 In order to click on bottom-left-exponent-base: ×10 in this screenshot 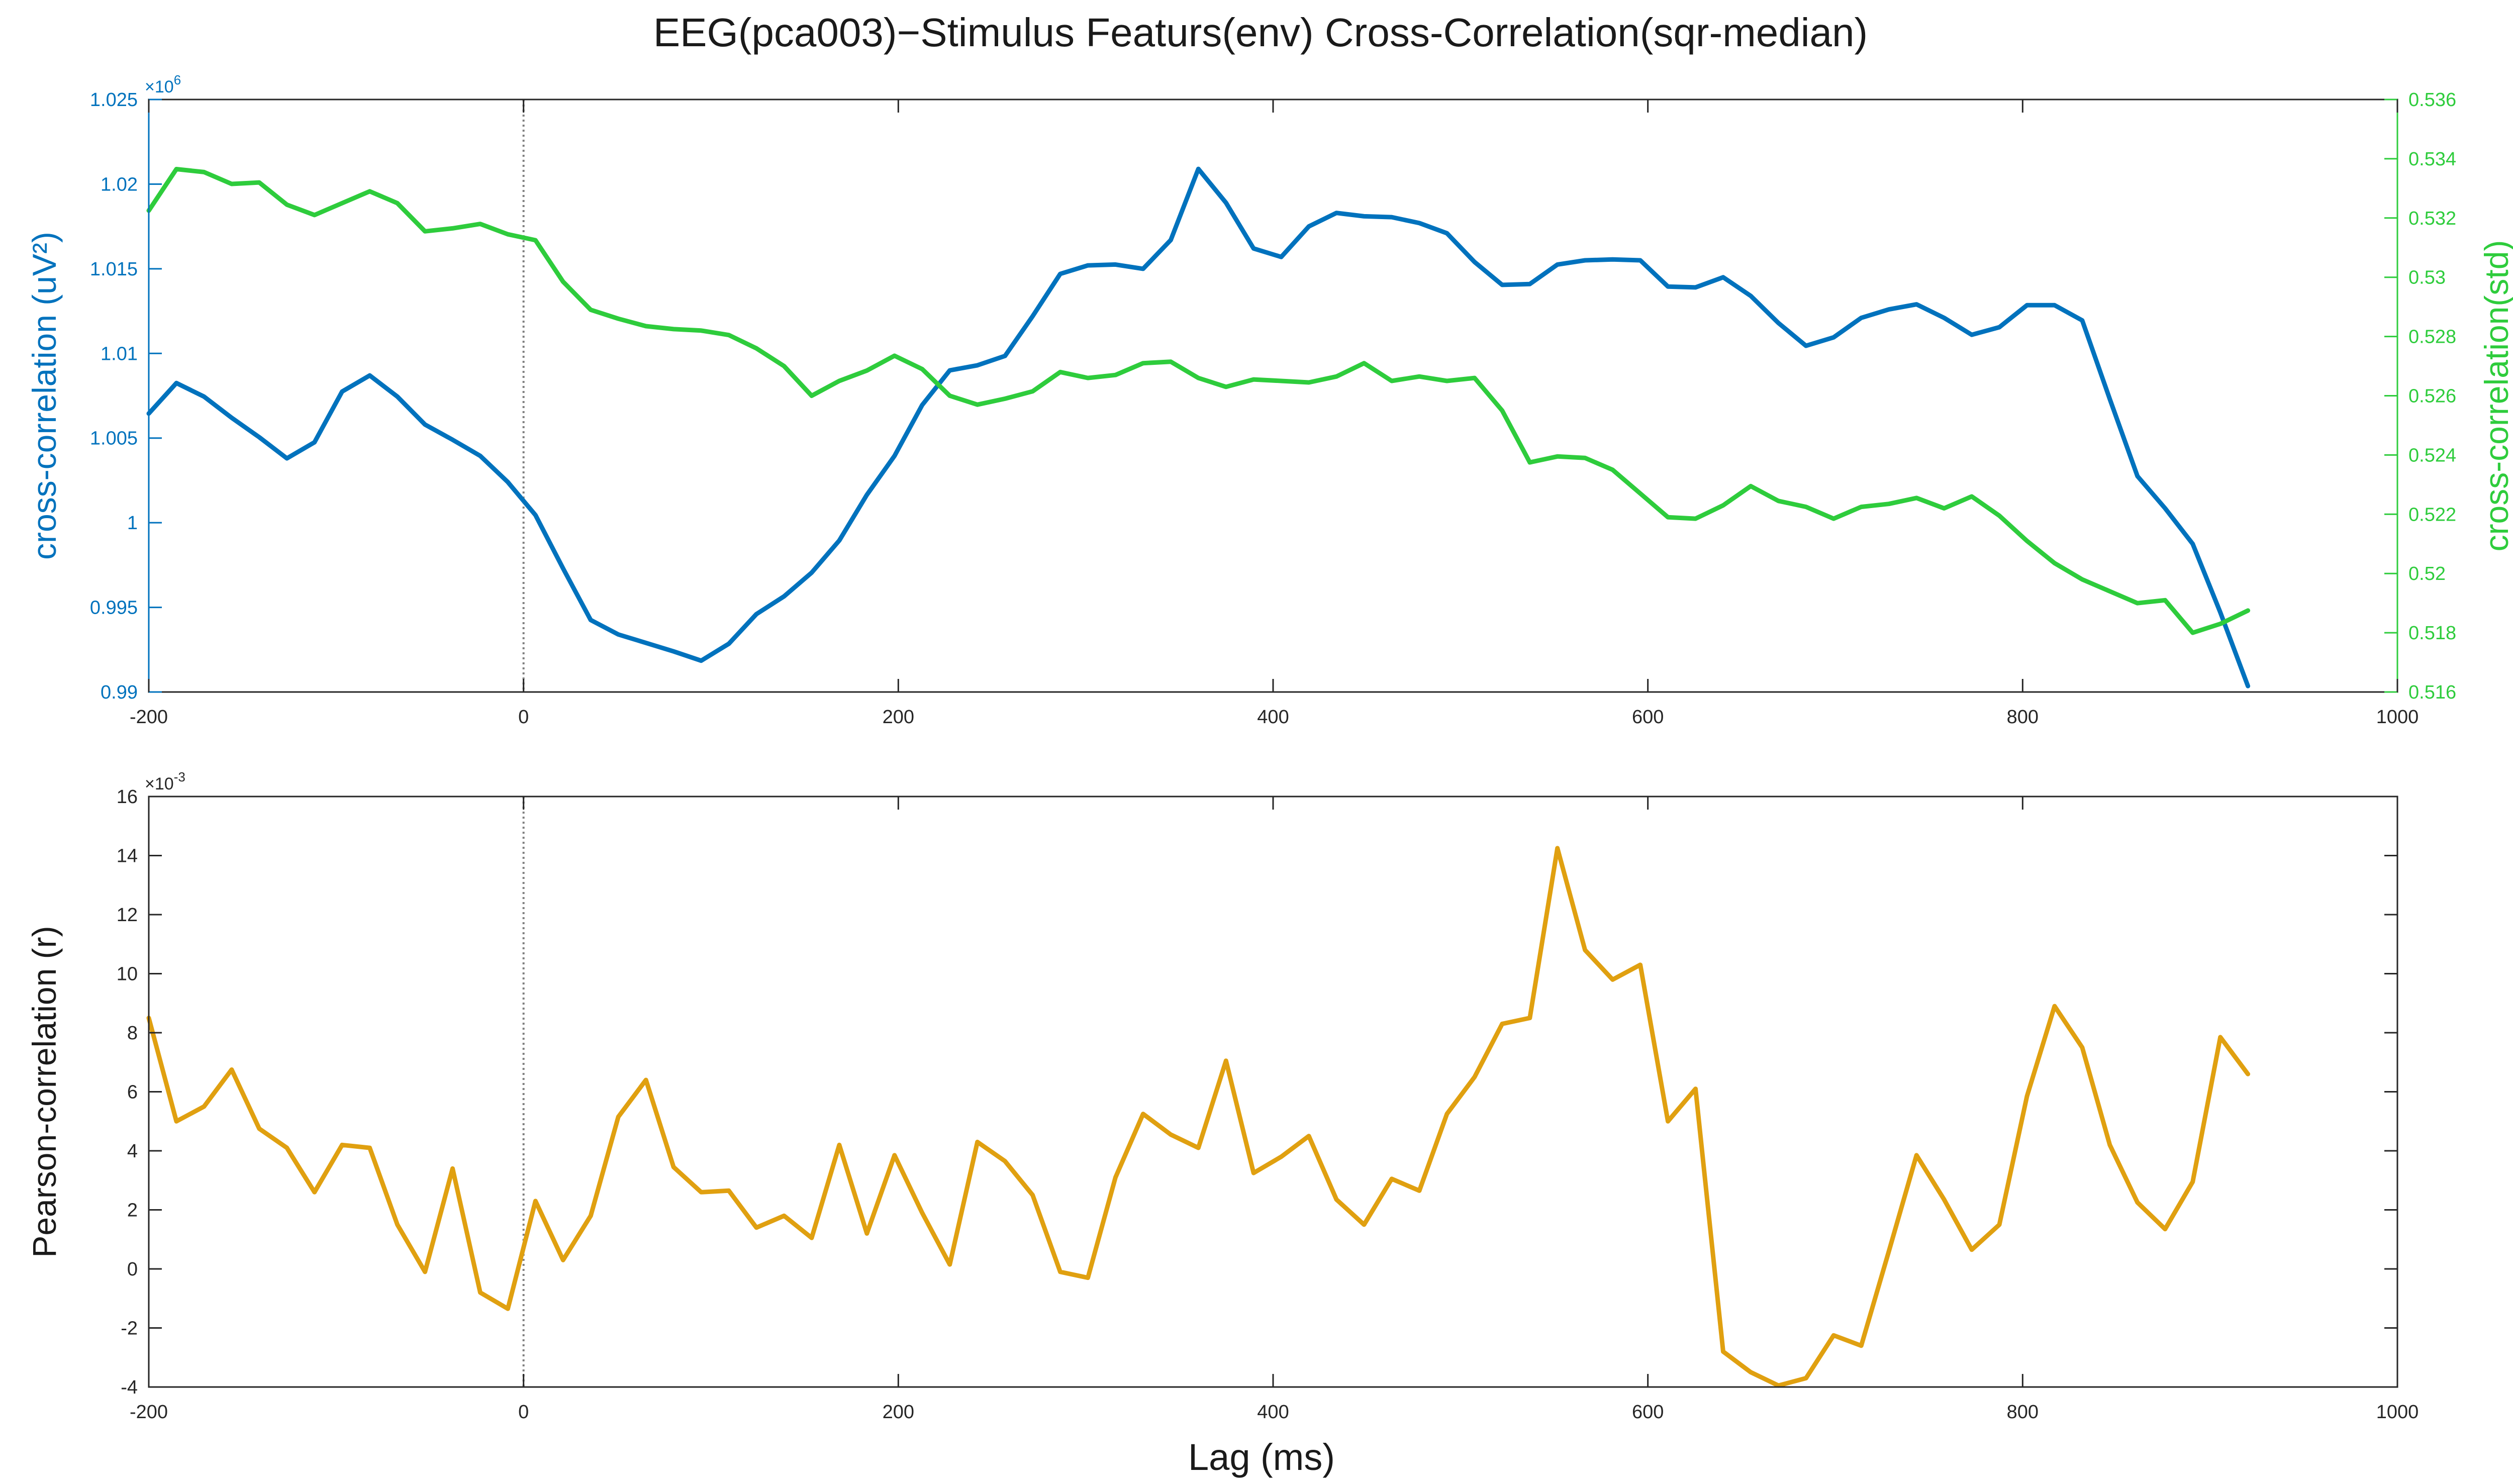, I will do `click(160, 784)`.